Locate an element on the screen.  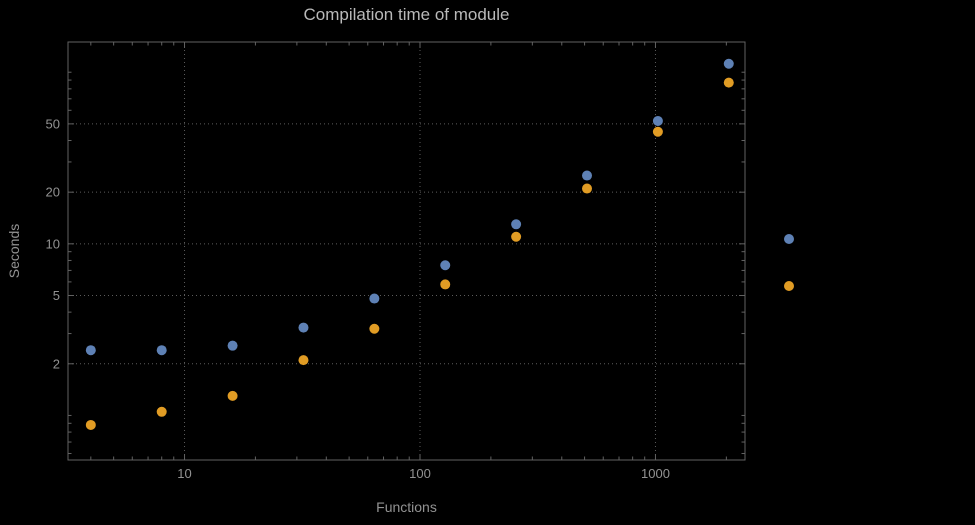
x-tick-label: 10 is located at coordinates (184, 473).